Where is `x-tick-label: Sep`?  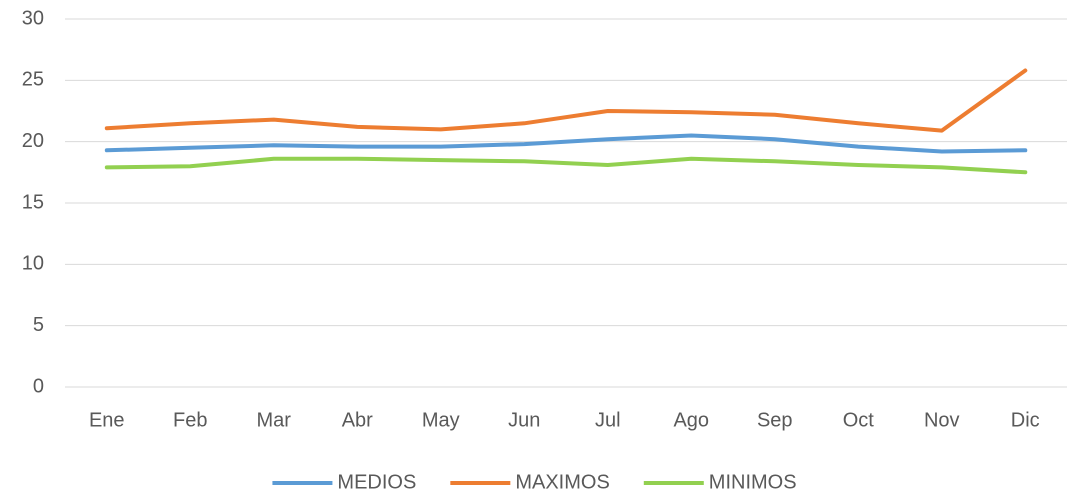
x-tick-label: Sep is located at coordinates (775, 420).